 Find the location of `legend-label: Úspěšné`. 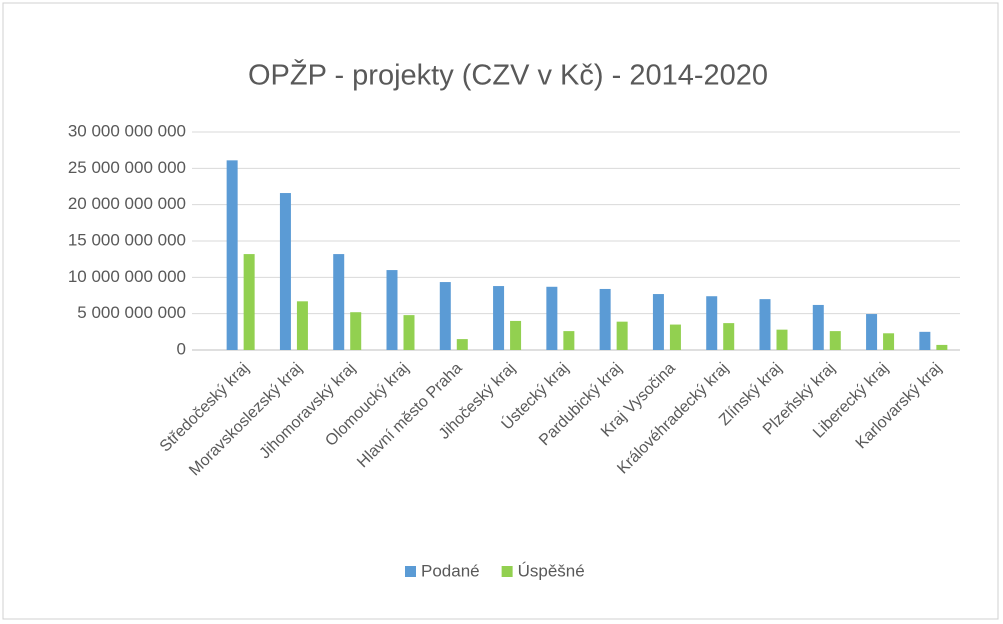

legend-label: Úspěšné is located at coordinates (551, 570).